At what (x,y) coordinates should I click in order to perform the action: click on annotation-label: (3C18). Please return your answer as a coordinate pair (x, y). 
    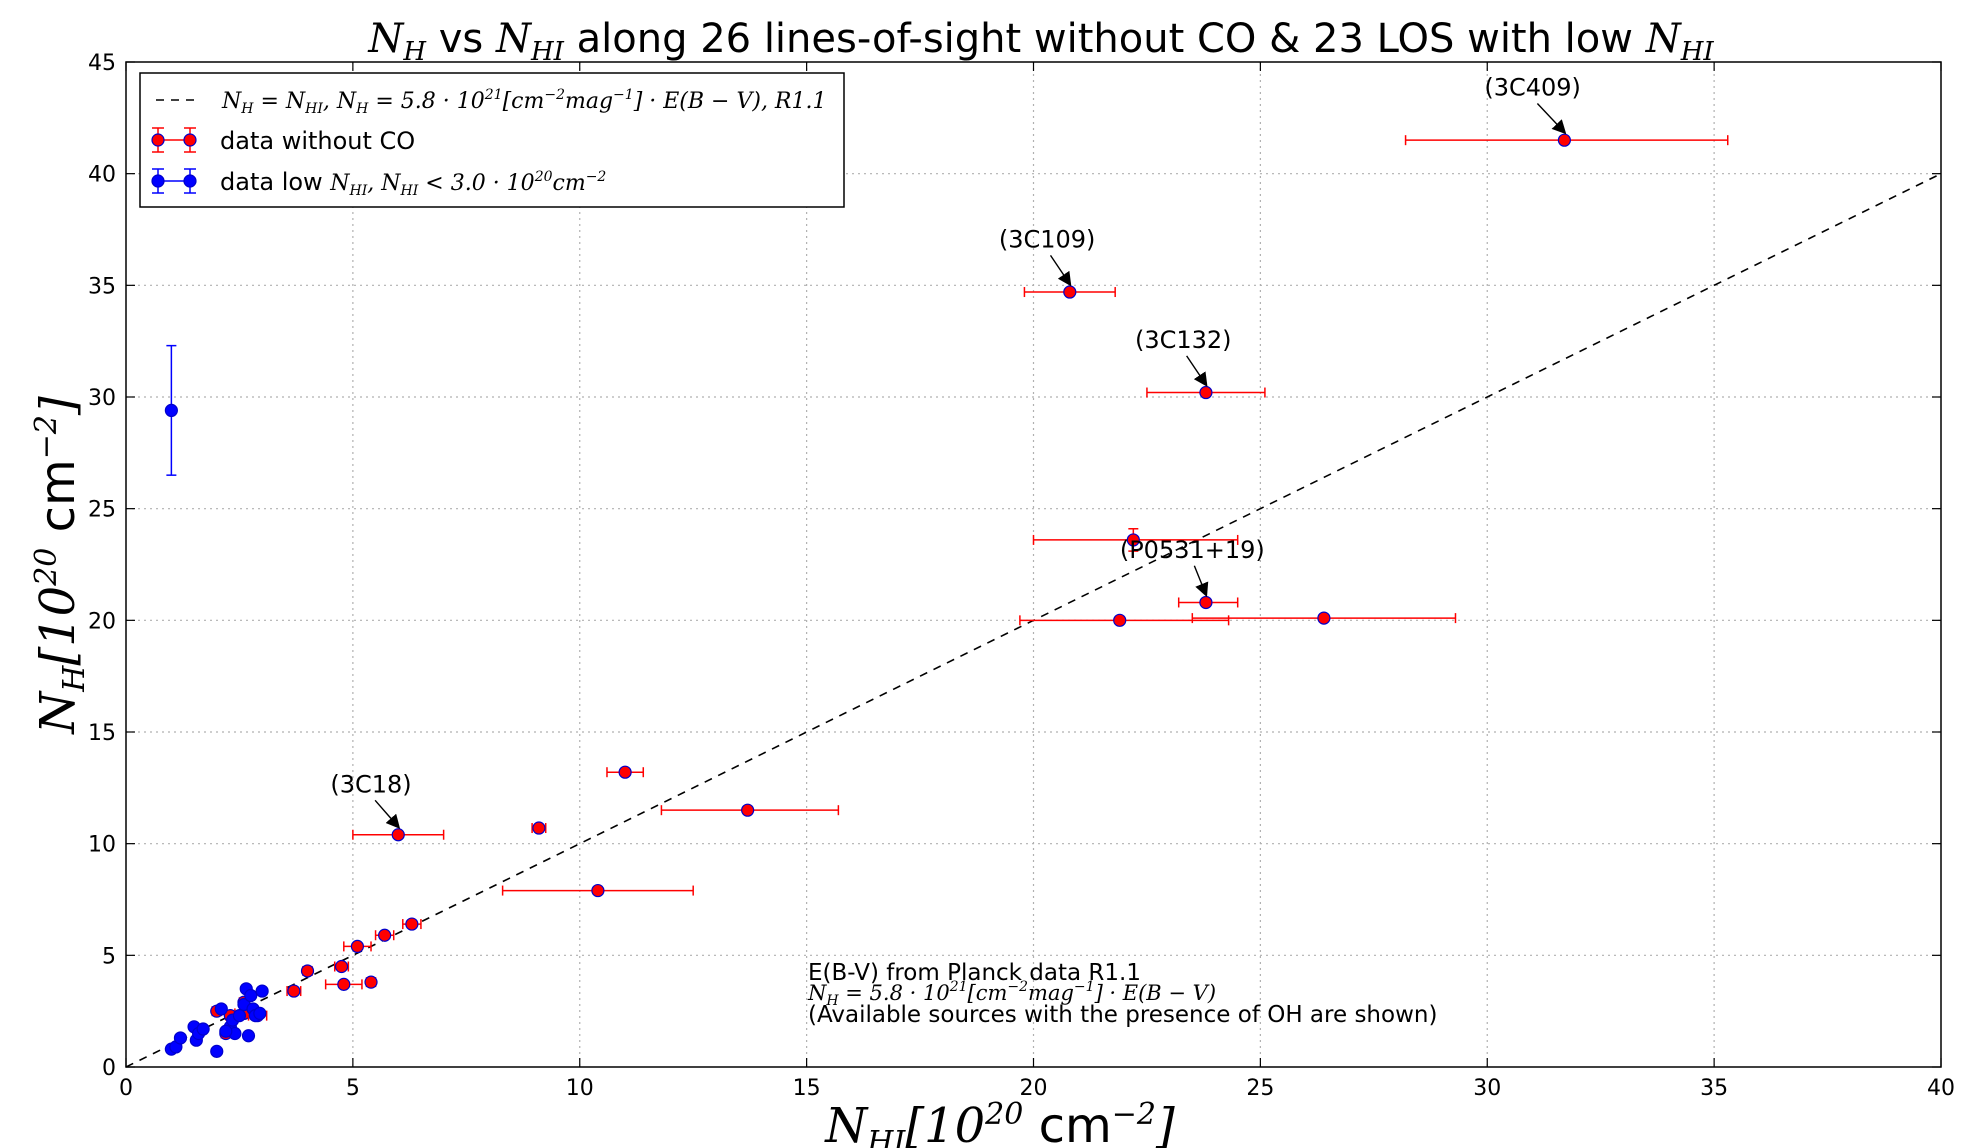
    Looking at the image, I should click on (370, 784).